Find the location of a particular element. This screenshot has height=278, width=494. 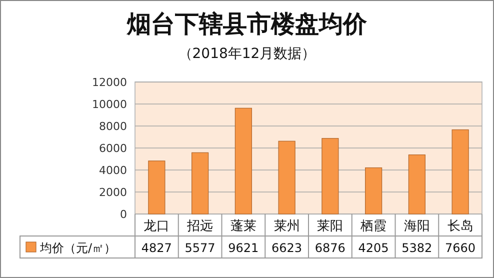

legend-label: 均价（元/㎡） is located at coordinates (77, 248).